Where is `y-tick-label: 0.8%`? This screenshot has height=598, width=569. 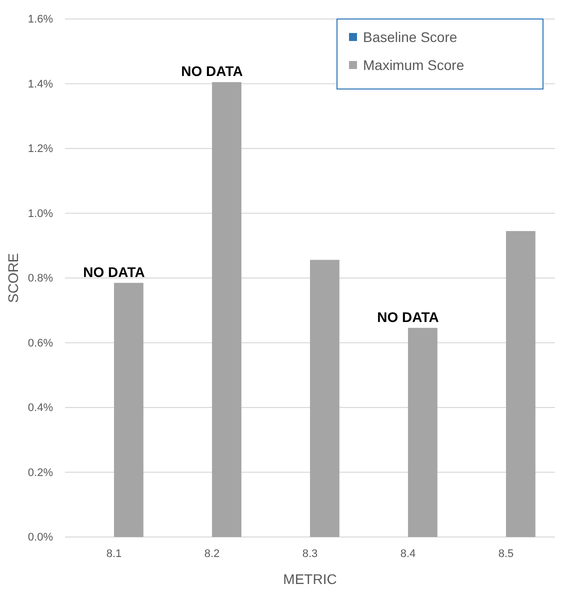 y-tick-label: 0.8% is located at coordinates (41, 278).